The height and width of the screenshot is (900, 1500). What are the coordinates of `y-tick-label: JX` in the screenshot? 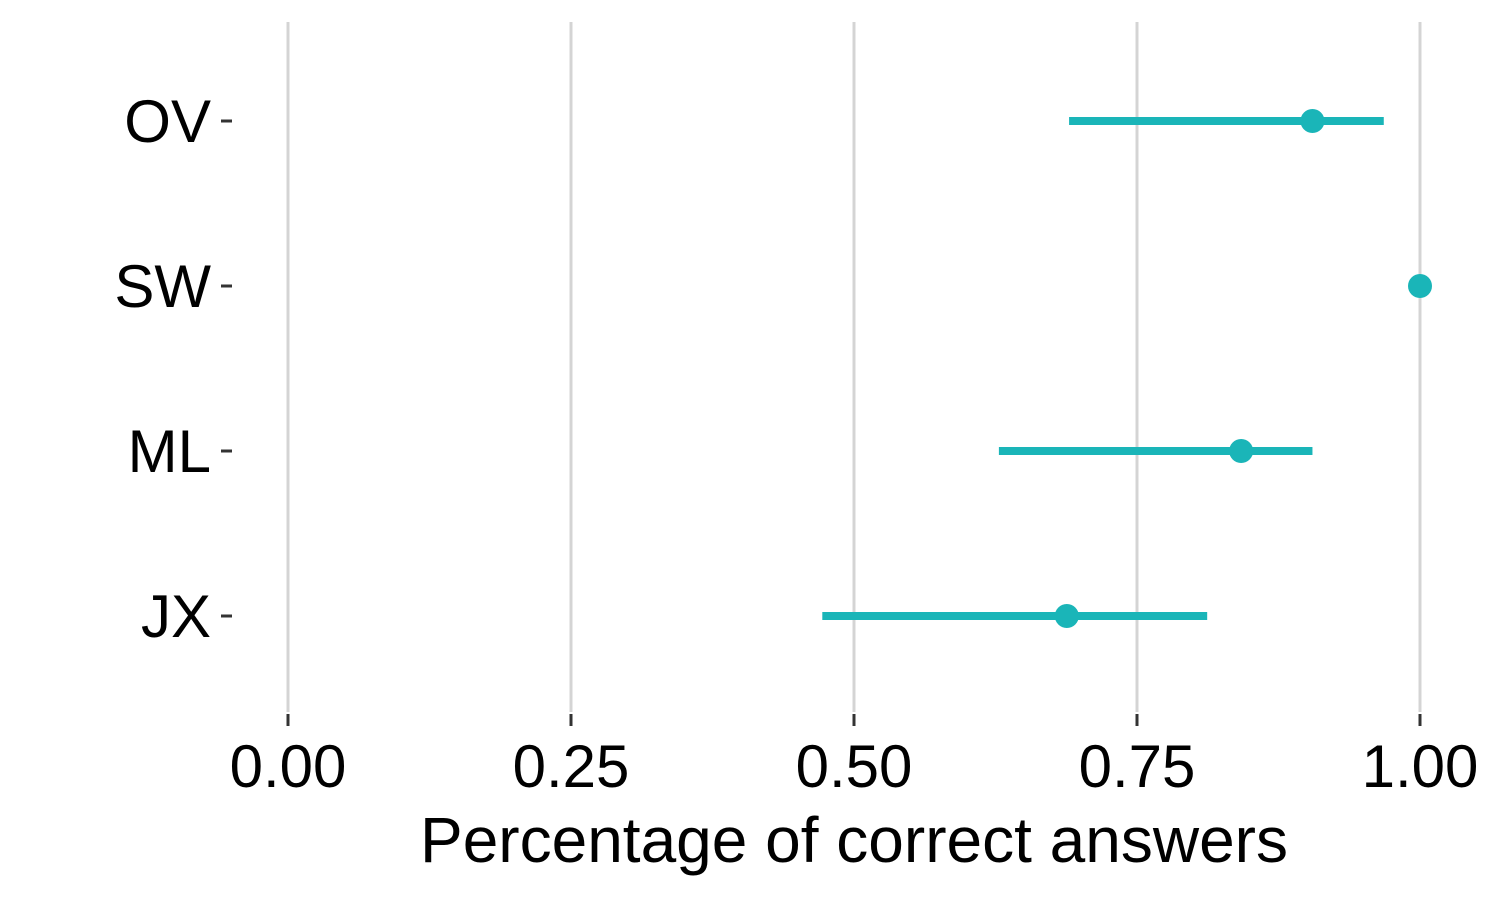 It's located at (176, 616).